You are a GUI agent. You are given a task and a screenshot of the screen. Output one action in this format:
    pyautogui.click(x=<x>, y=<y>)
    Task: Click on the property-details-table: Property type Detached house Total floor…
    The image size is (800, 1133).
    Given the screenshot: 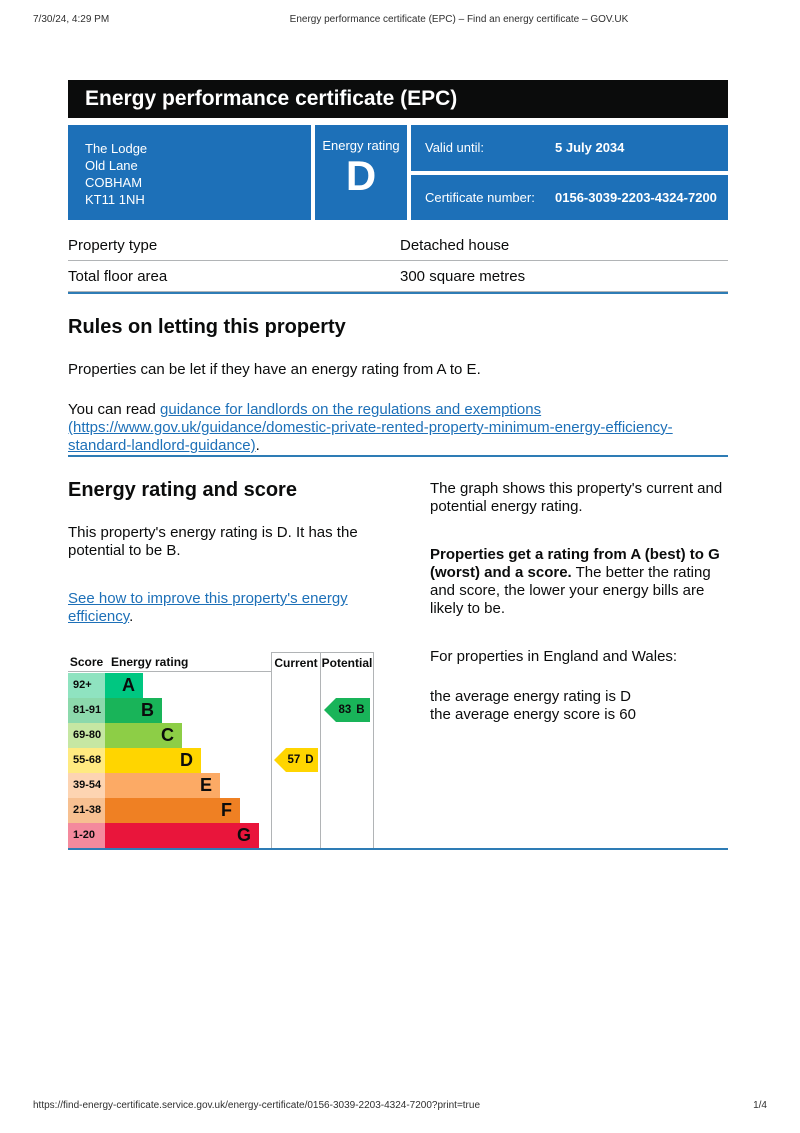 What is the action you would take?
    pyautogui.click(x=398, y=261)
    